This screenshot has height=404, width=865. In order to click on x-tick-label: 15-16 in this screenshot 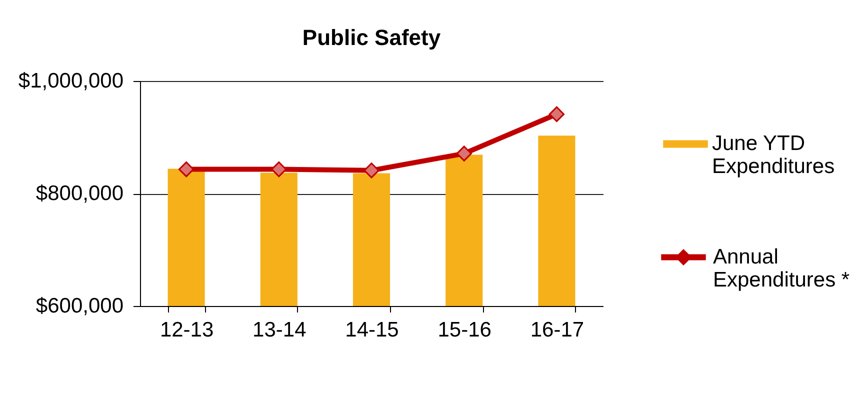, I will do `click(465, 330)`.